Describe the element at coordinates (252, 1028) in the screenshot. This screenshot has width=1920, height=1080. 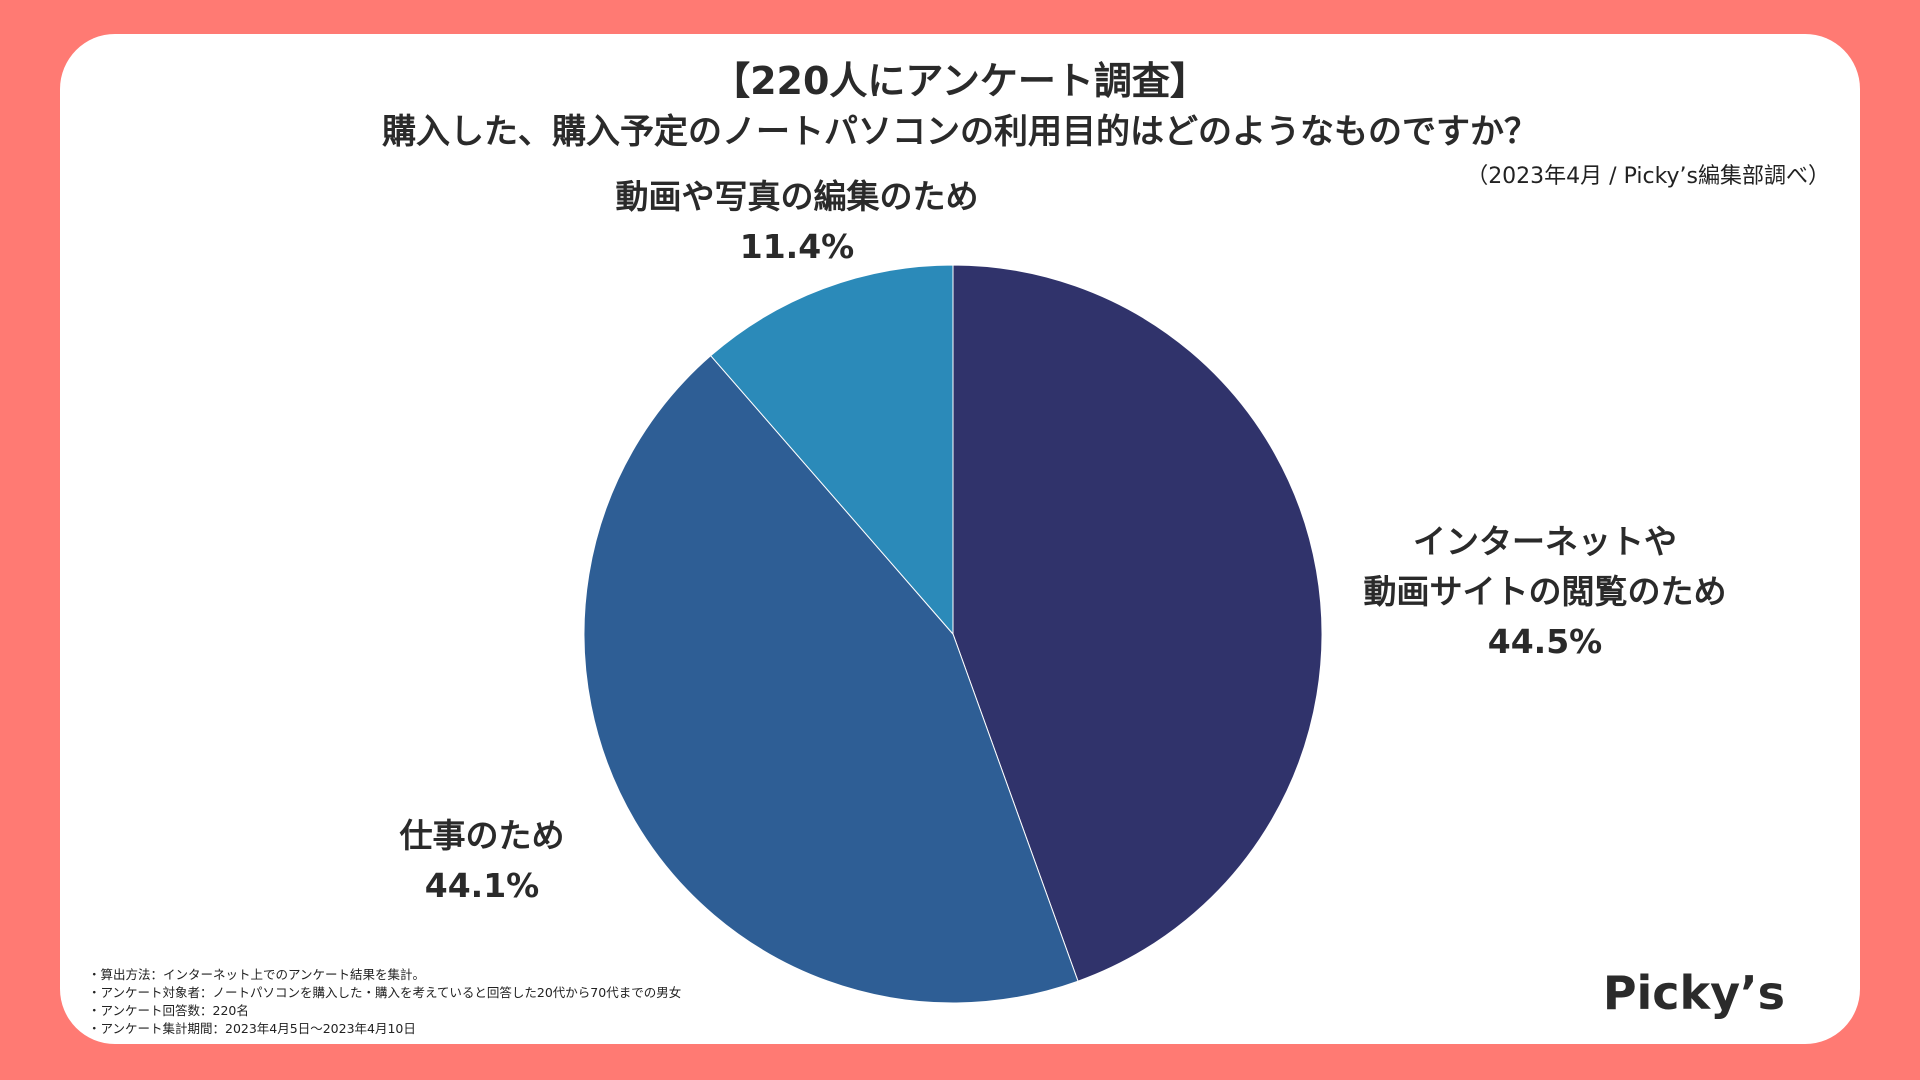
I see `note-period: ・アンケート集計期間：2023年4月5日〜2023年4月10日` at that location.